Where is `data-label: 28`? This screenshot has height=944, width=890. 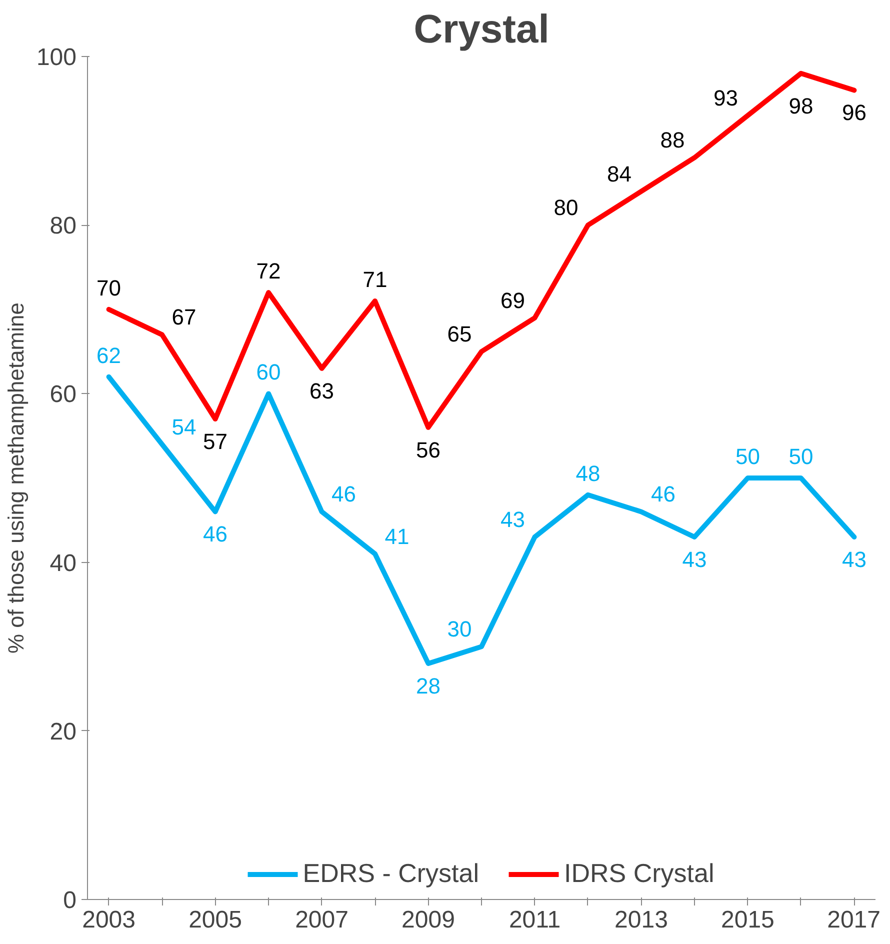
data-label: 28 is located at coordinates (428, 685).